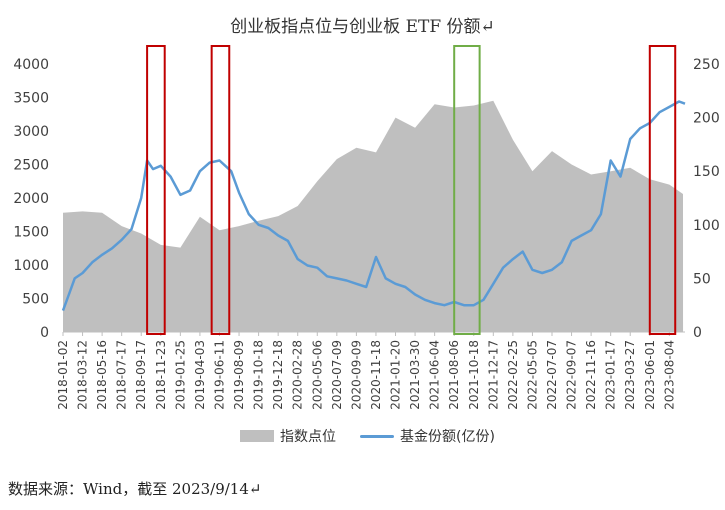  What do you see at coordinates (257, 436) in the screenshot?
I see `legend-swatch-area` at bounding box center [257, 436].